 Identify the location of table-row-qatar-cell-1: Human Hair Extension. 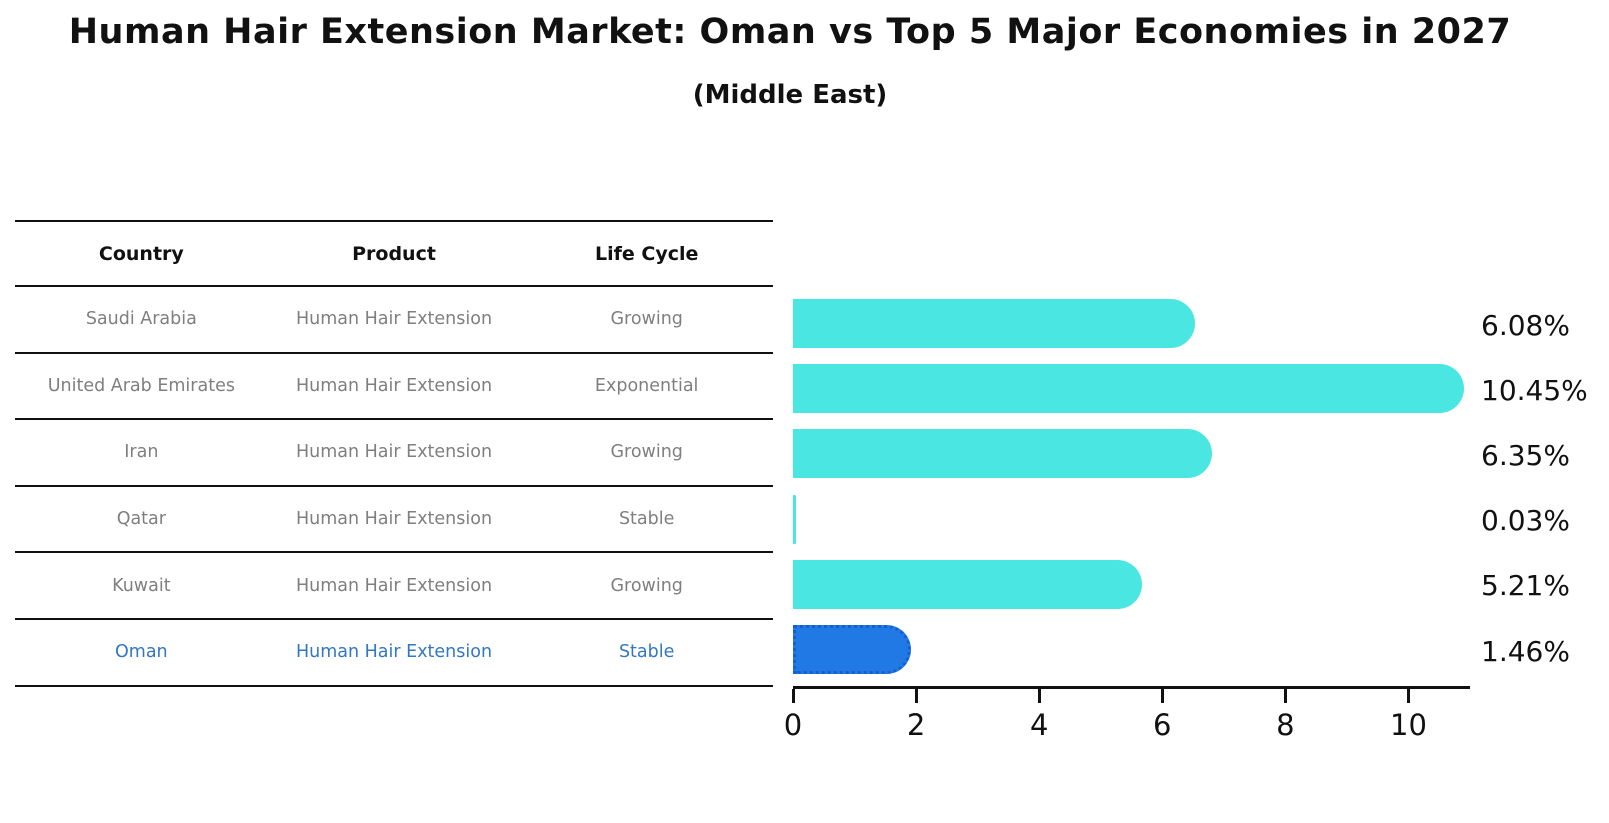
(394, 519).